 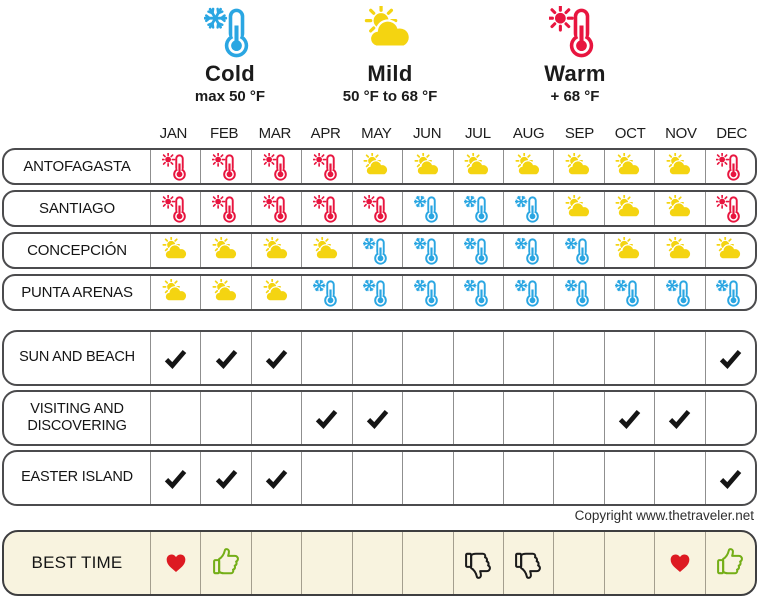 I want to click on activity-label: VISITING AND DISCOVERING, so click(x=77, y=417).